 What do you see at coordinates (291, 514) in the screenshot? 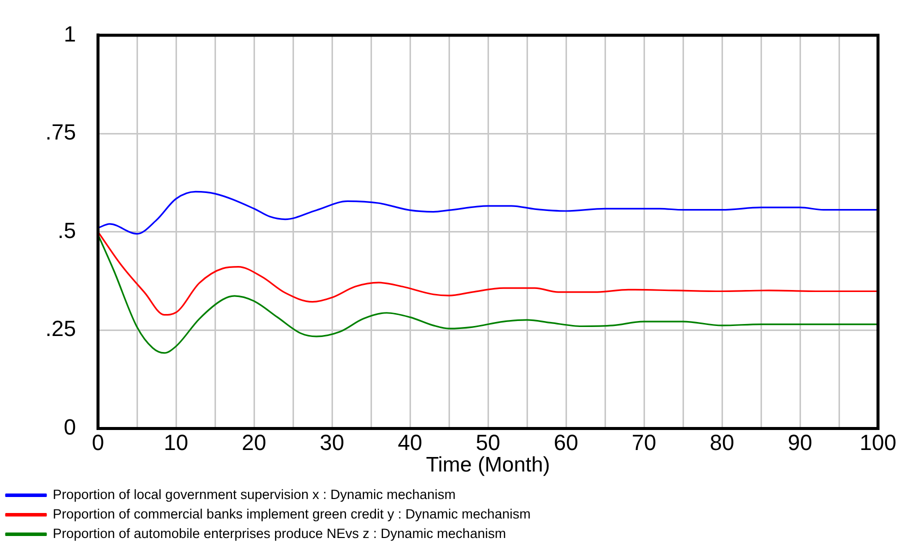
I see `legend-label: Proportion of commercial banks implement green credit y : Dynamic mechanism` at bounding box center [291, 514].